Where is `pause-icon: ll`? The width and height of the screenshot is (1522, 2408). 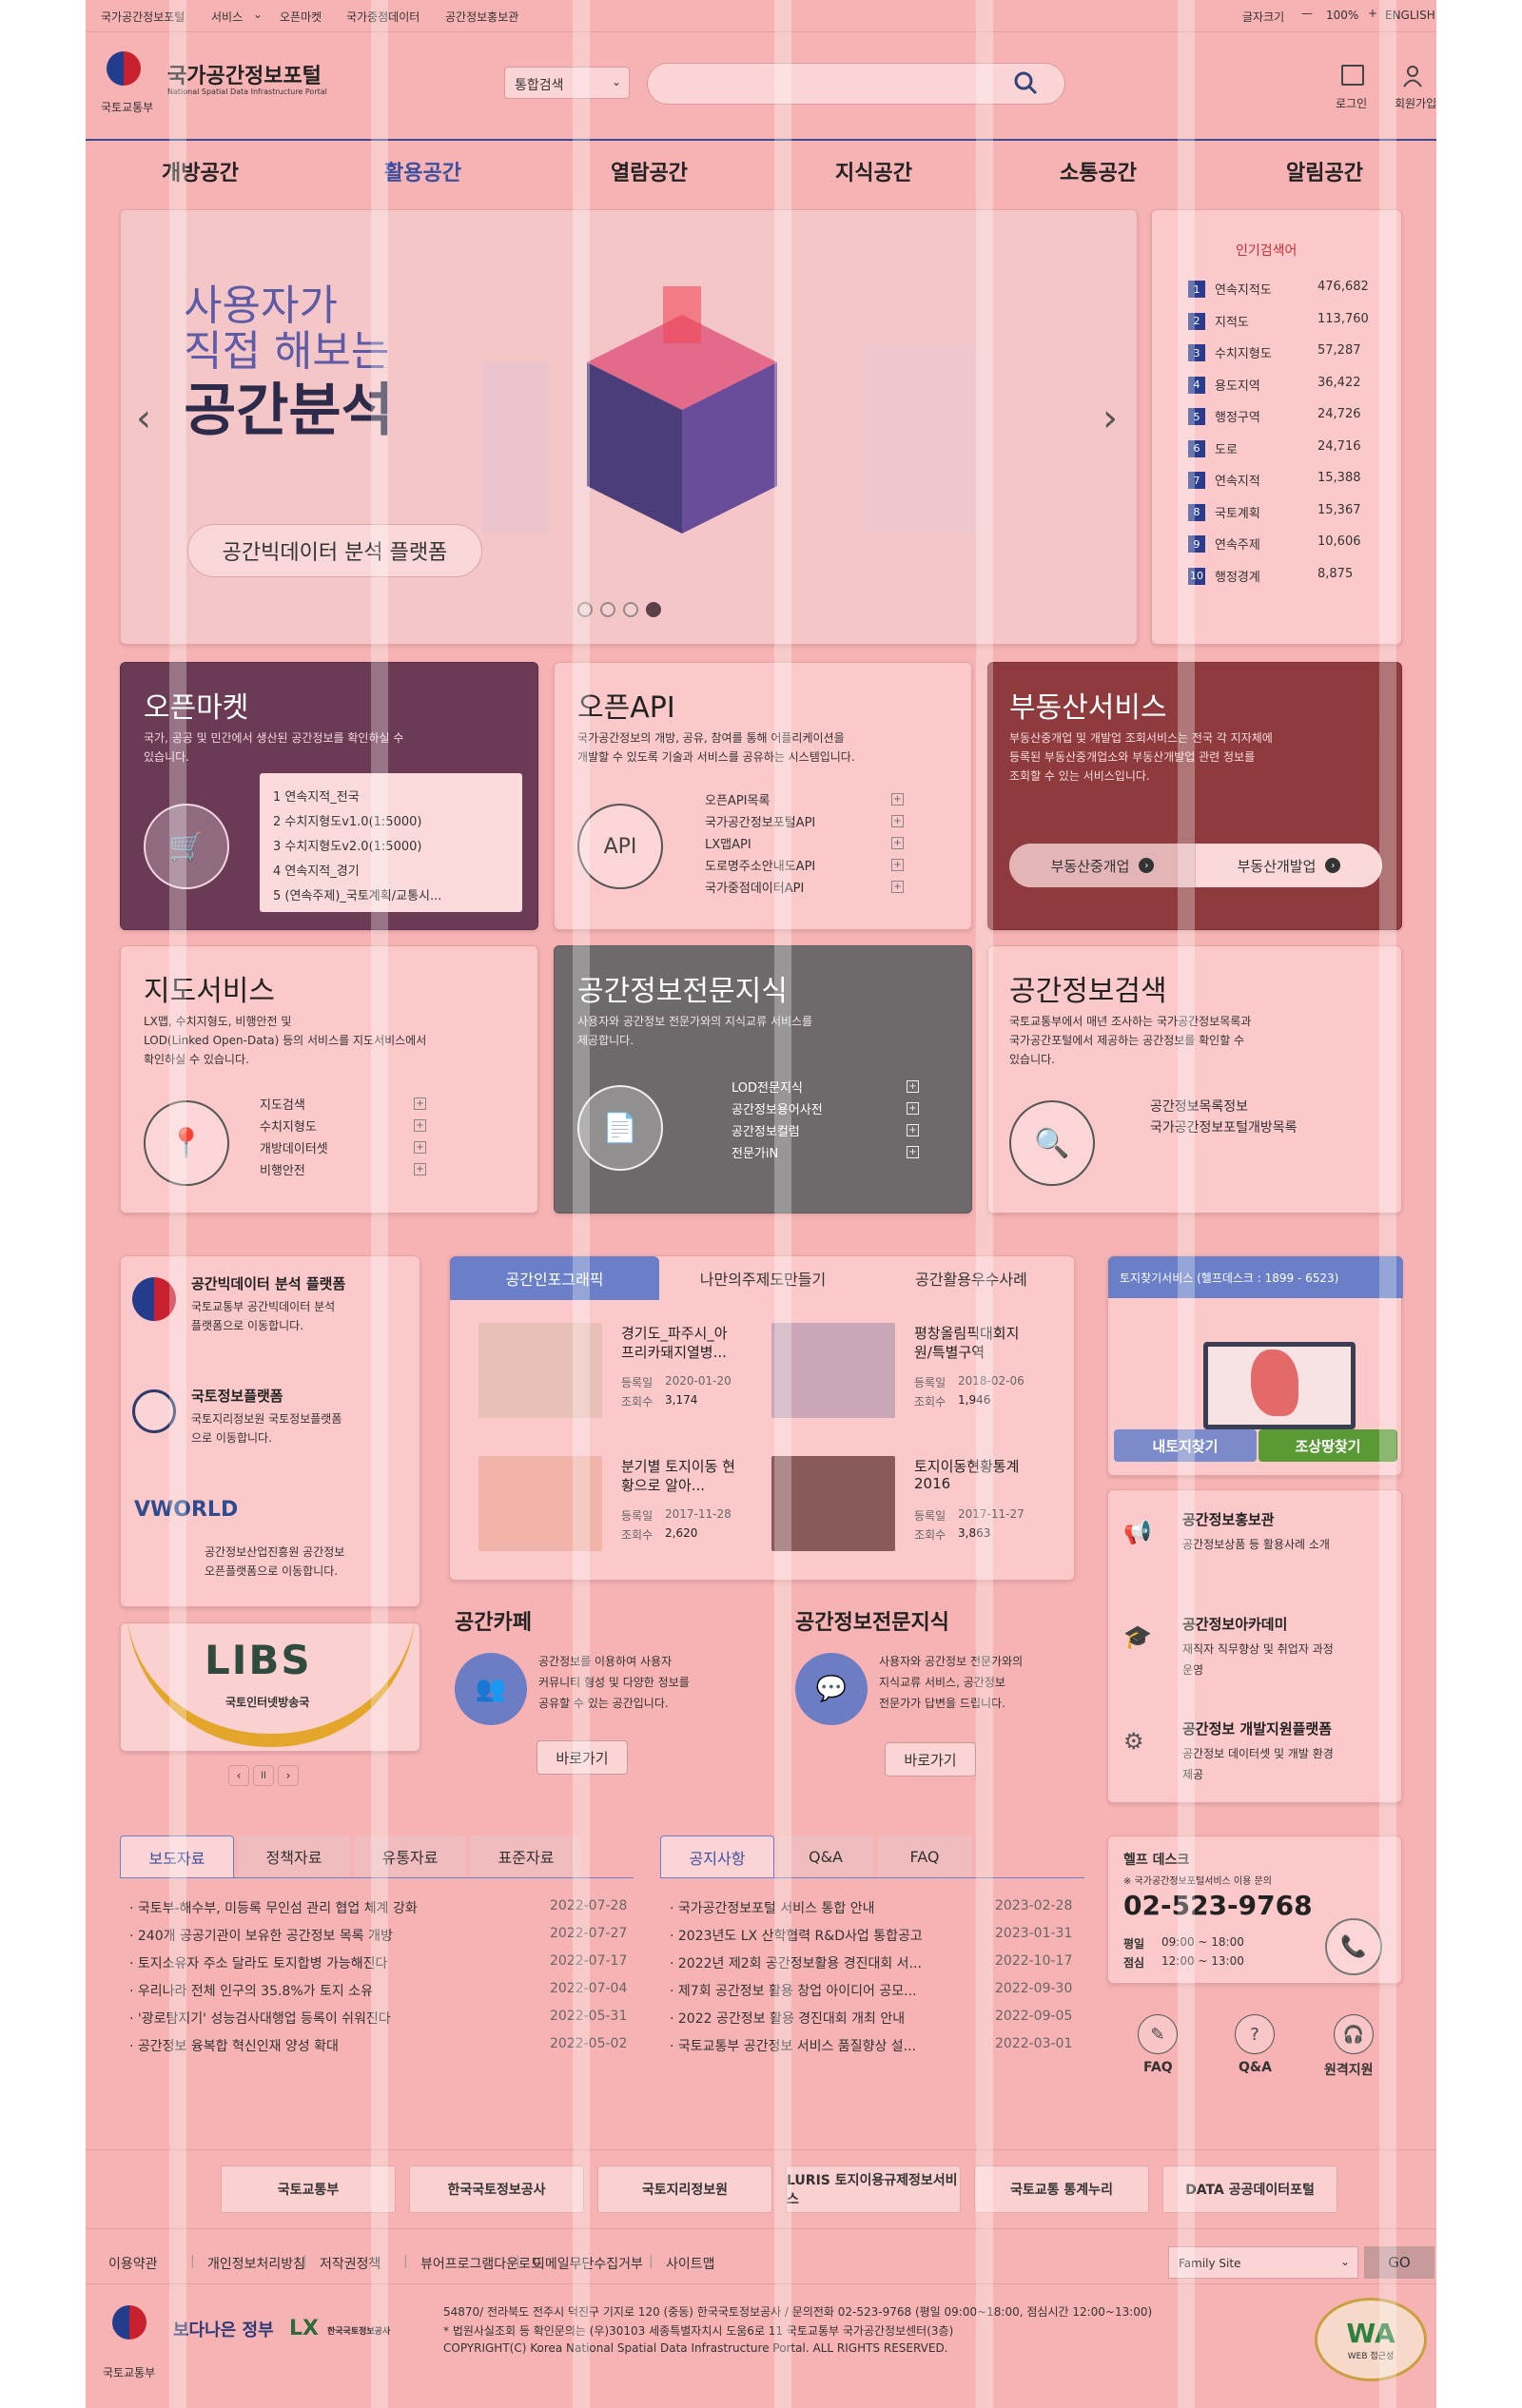
pause-icon: ll is located at coordinates (263, 1776).